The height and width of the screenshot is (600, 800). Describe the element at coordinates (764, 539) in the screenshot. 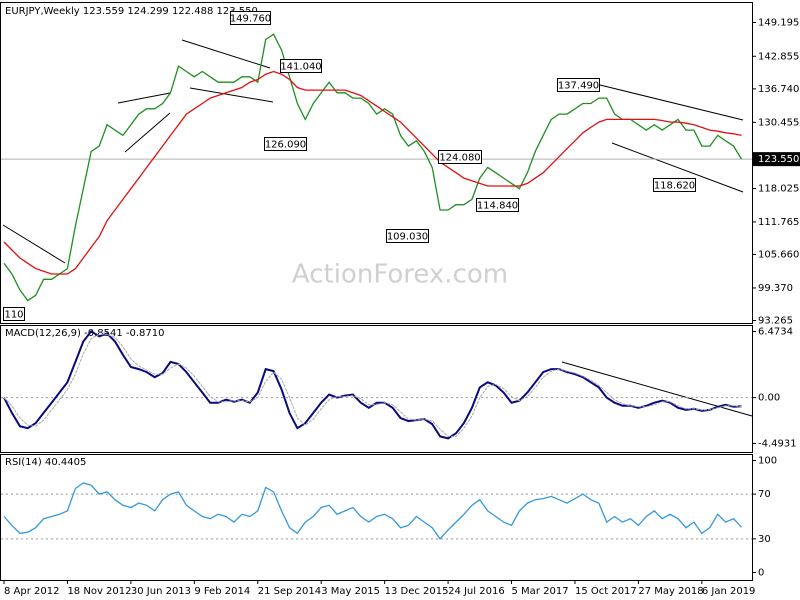

I see `y-tick-label: 30` at that location.